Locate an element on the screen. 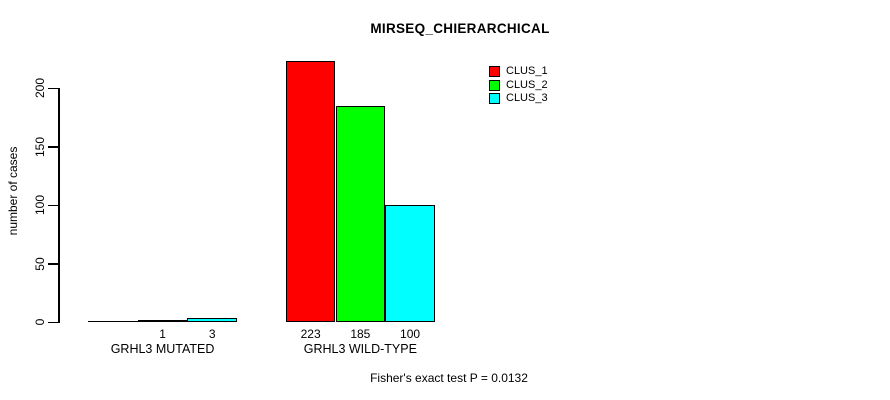 The height and width of the screenshot is (400, 890). legend: CLUS_1 CLUS_2 CLUS_3 is located at coordinates (518, 86).